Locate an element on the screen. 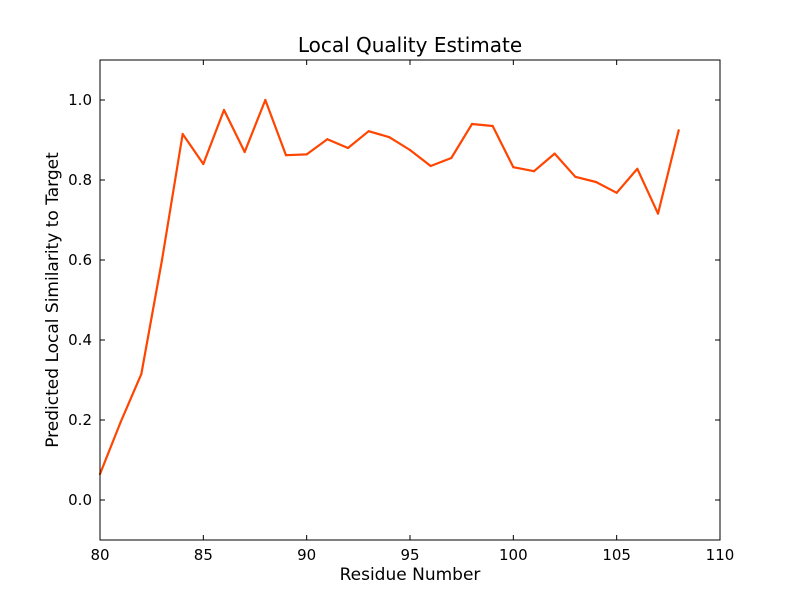 The width and height of the screenshot is (800, 604). x-axis-label: Residue Number is located at coordinates (410, 575).